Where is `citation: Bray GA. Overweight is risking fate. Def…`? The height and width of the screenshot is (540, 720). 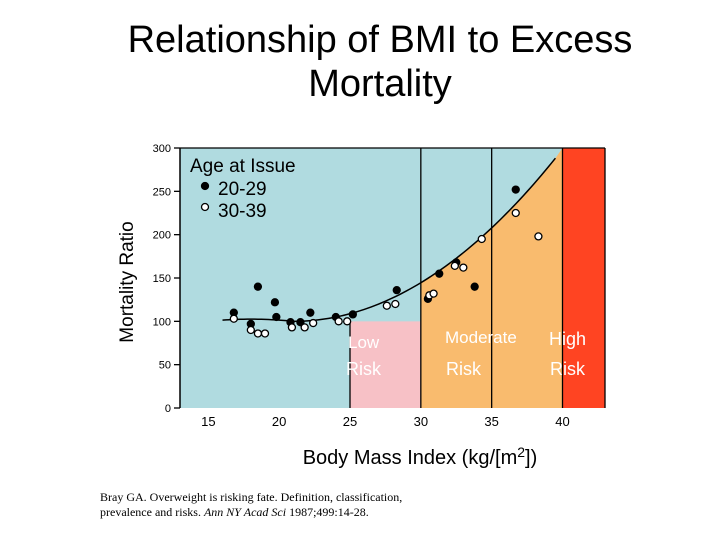 citation: Bray GA. Overweight is risking fate. Def… is located at coordinates (270, 505).